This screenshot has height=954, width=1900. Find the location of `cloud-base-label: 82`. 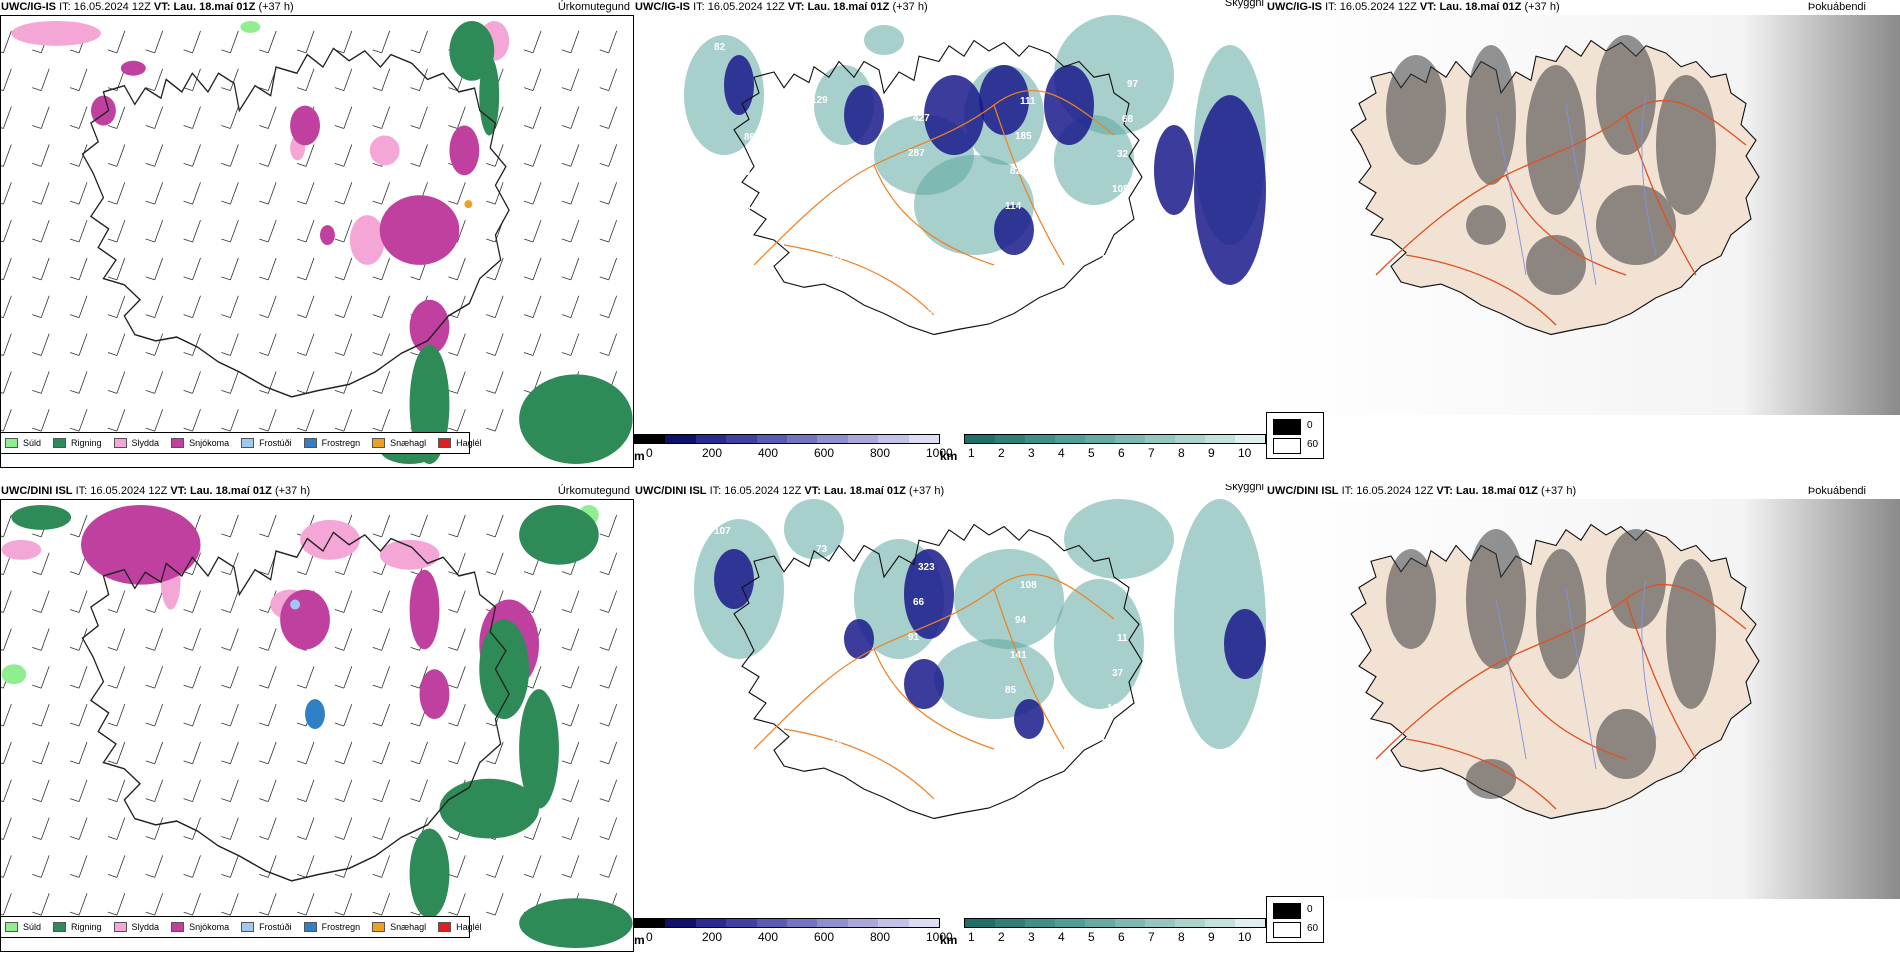

cloud-base-label: 82 is located at coordinates (720, 47).